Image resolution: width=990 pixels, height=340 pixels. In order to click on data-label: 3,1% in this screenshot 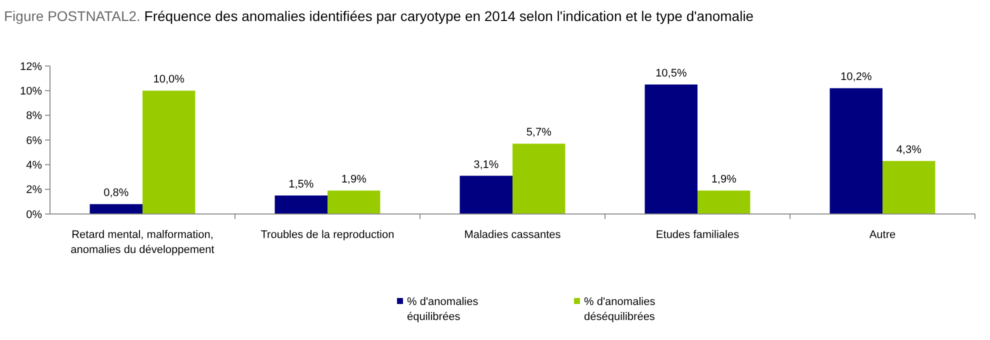, I will do `click(486, 164)`.